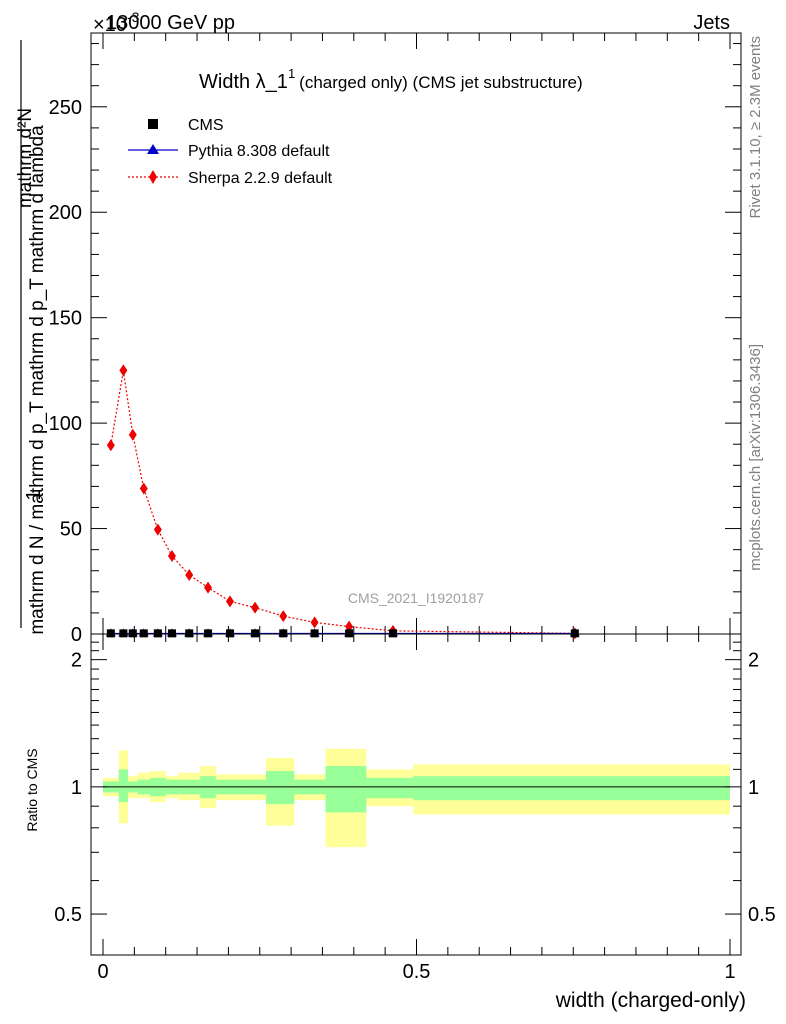 This screenshot has height=1024, width=786. What do you see at coordinates (259, 151) in the screenshot?
I see `legend-label: Pythia 8.308 default` at bounding box center [259, 151].